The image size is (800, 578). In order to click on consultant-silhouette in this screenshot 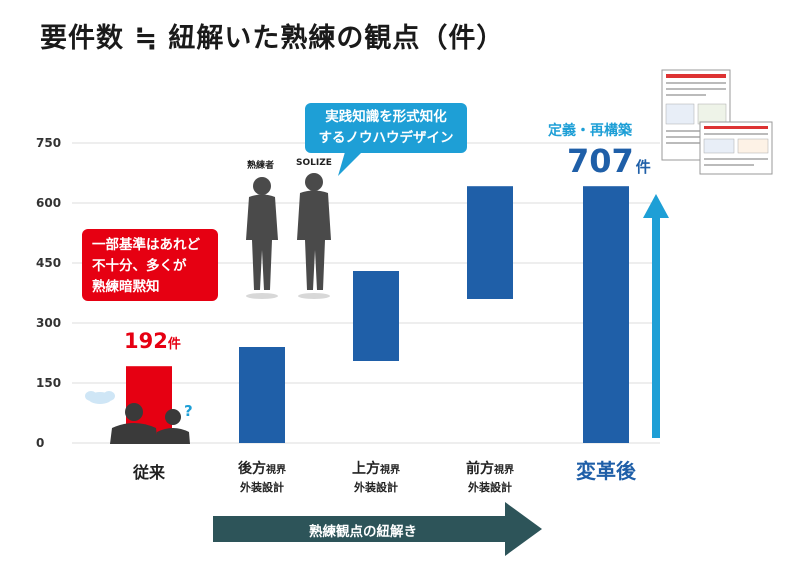, I will do `click(314, 236)`.